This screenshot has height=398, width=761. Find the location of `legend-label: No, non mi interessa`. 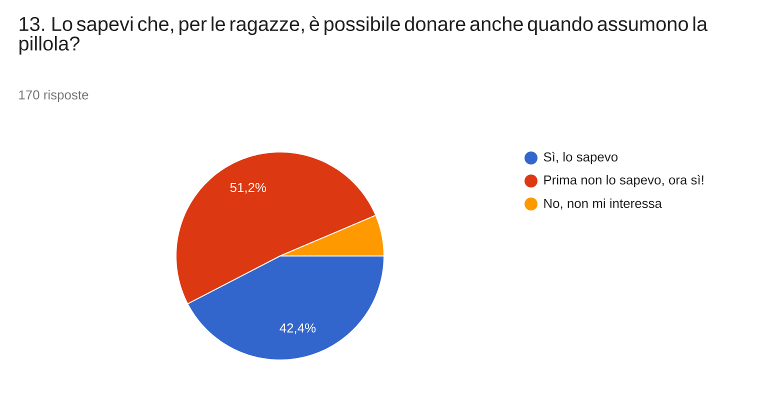

legend-label: No, non mi interessa is located at coordinates (603, 204).